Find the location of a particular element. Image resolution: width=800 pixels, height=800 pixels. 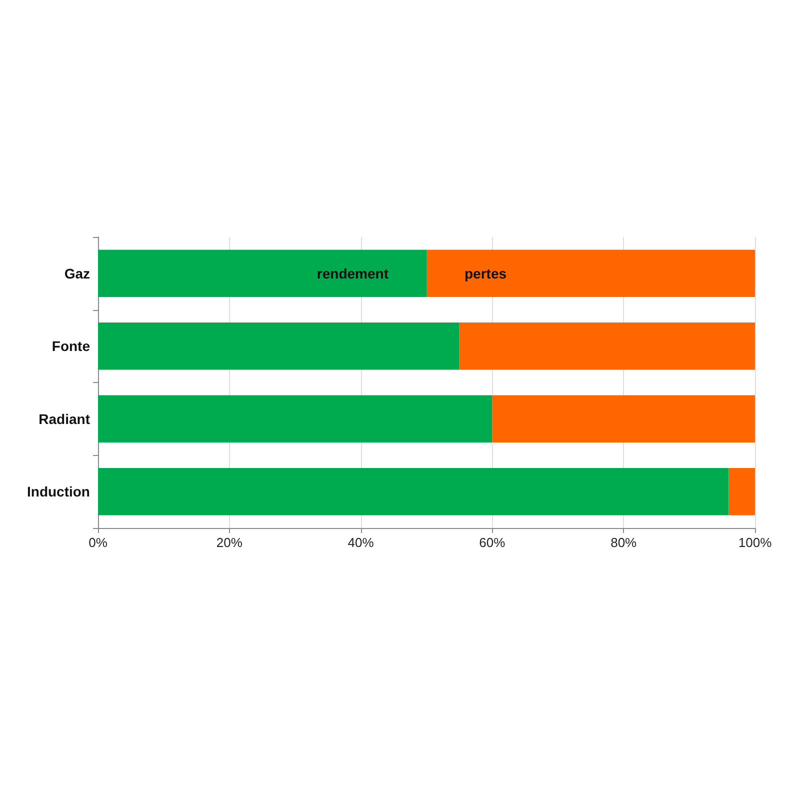

series-label: rendement is located at coordinates (352, 273).